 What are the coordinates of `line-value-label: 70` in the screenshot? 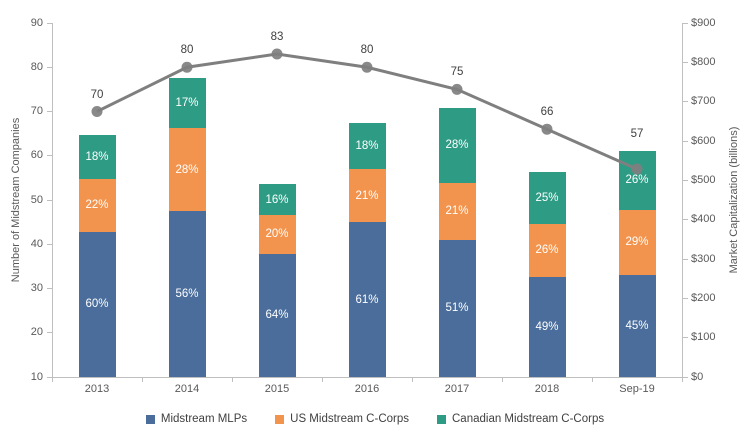 It's located at (97, 94).